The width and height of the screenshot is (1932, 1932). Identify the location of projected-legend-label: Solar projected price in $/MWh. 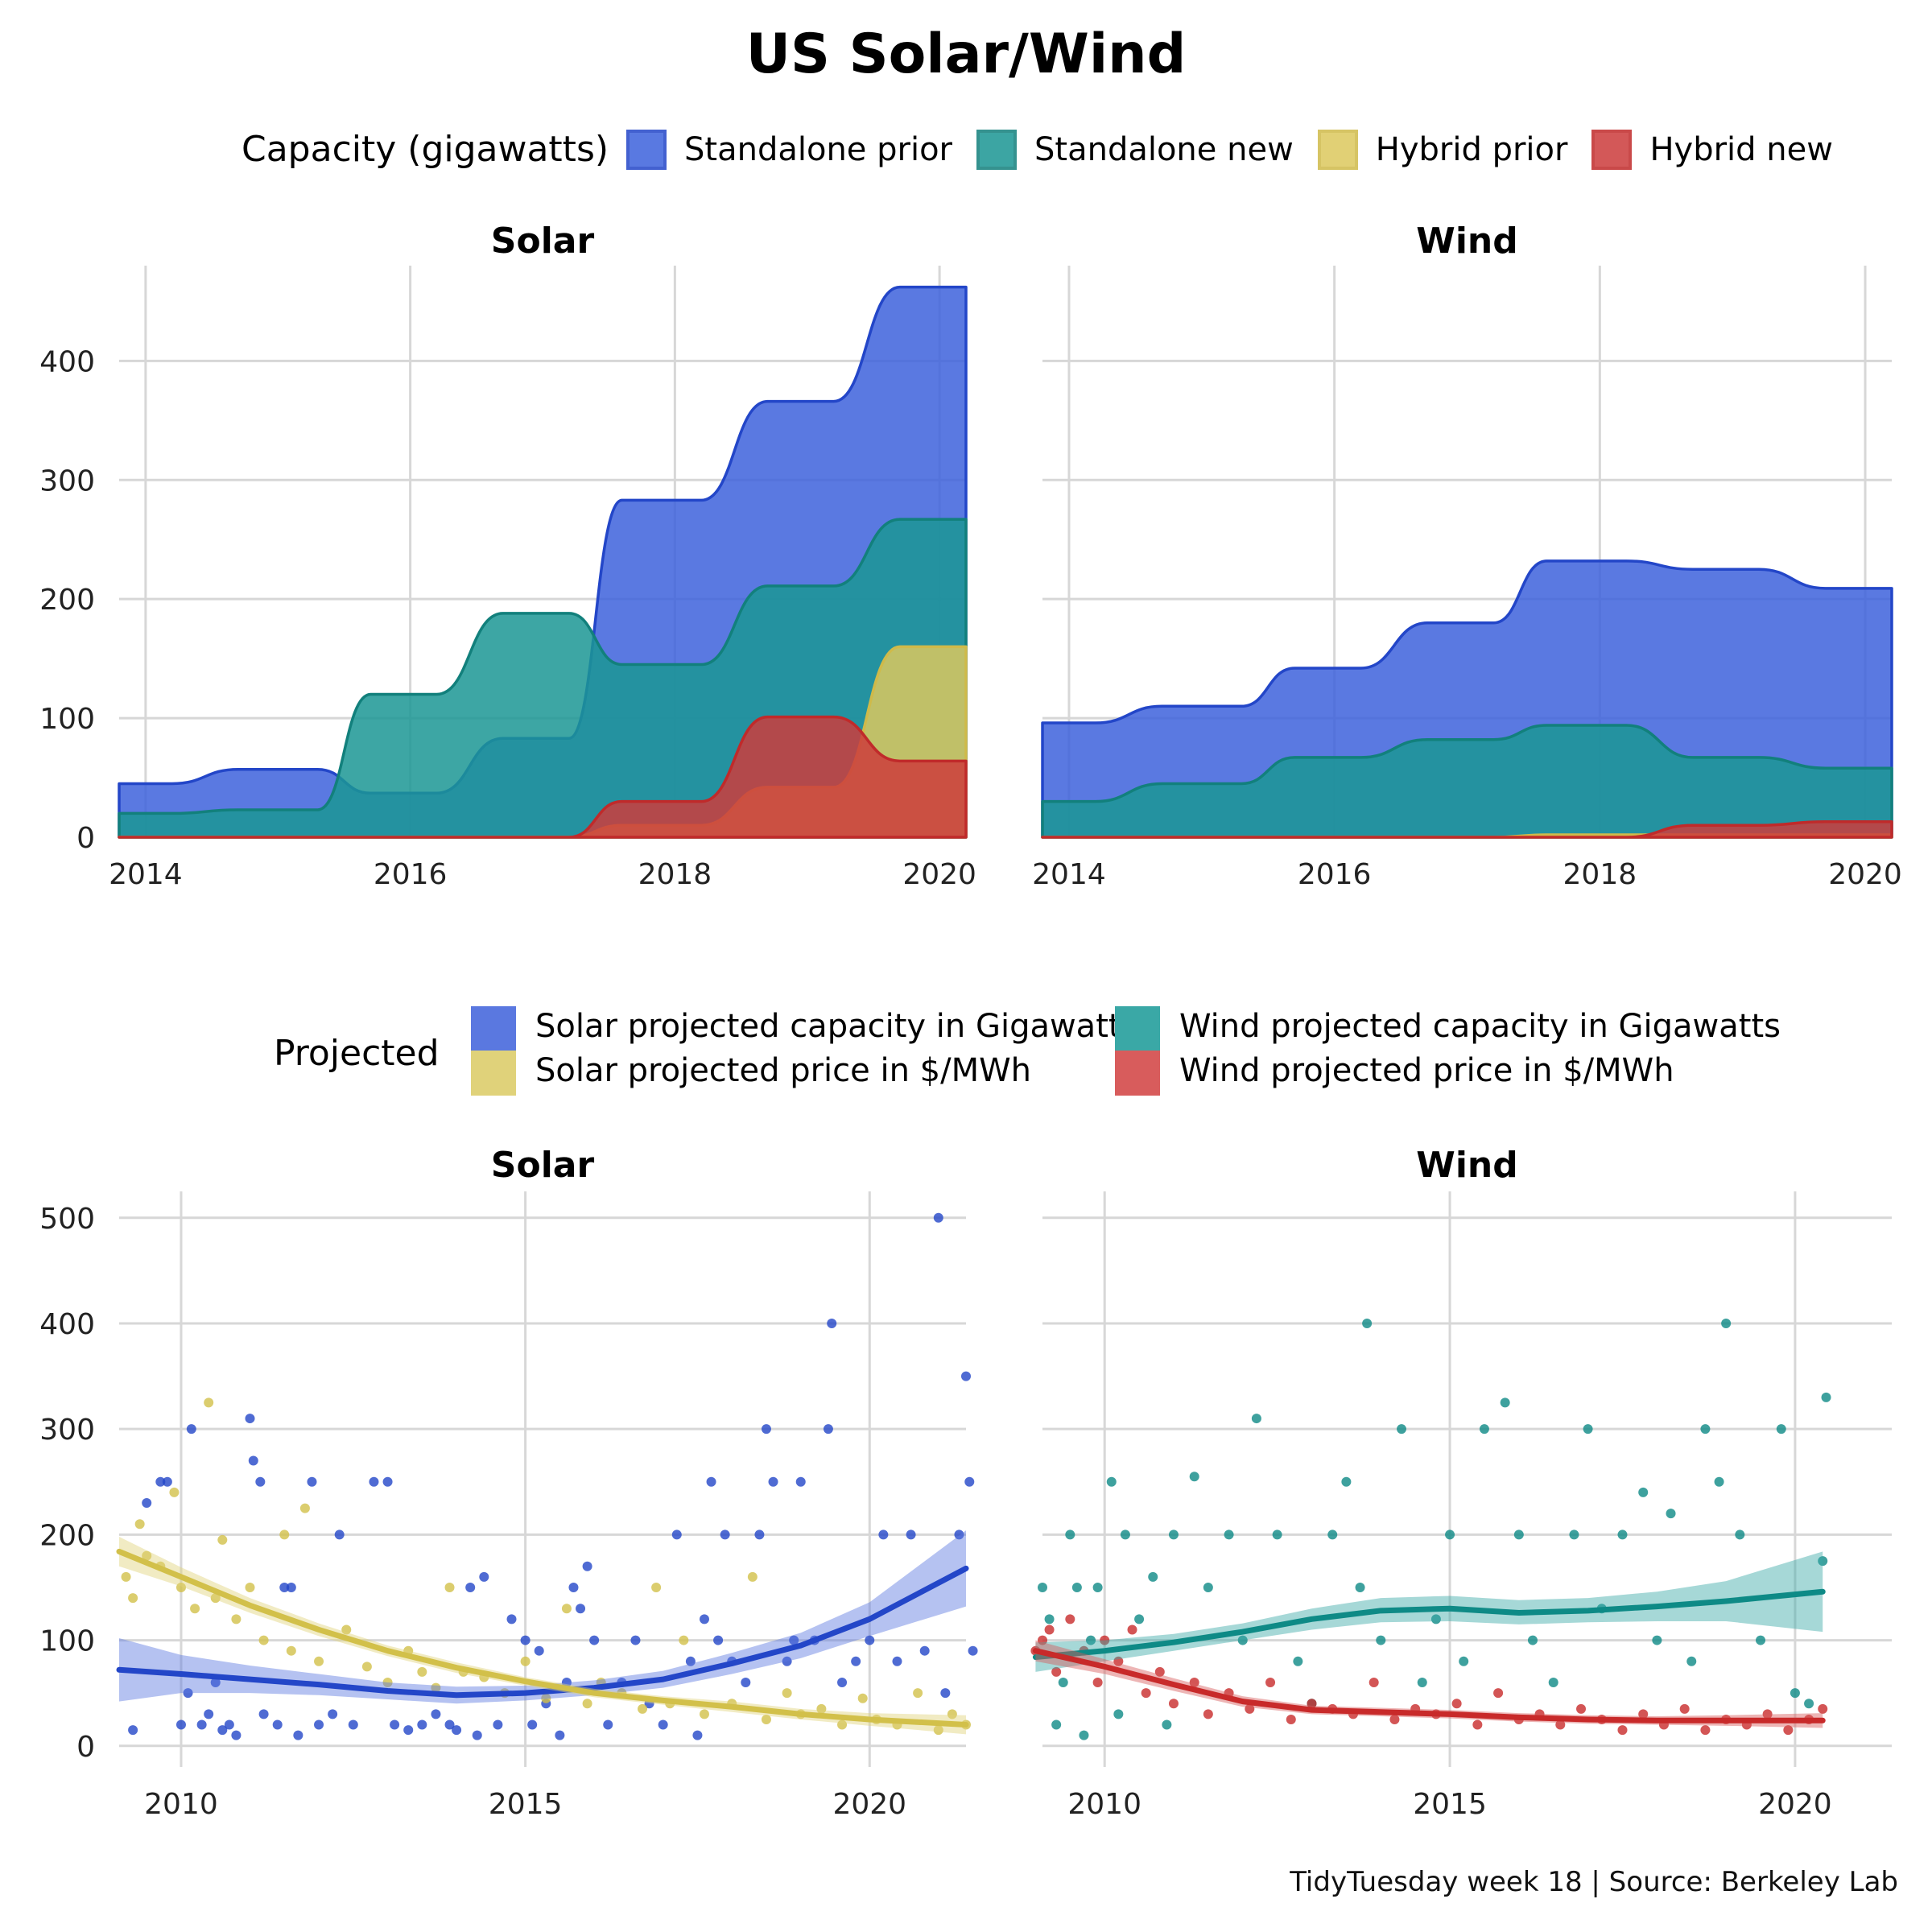
(783, 1070).